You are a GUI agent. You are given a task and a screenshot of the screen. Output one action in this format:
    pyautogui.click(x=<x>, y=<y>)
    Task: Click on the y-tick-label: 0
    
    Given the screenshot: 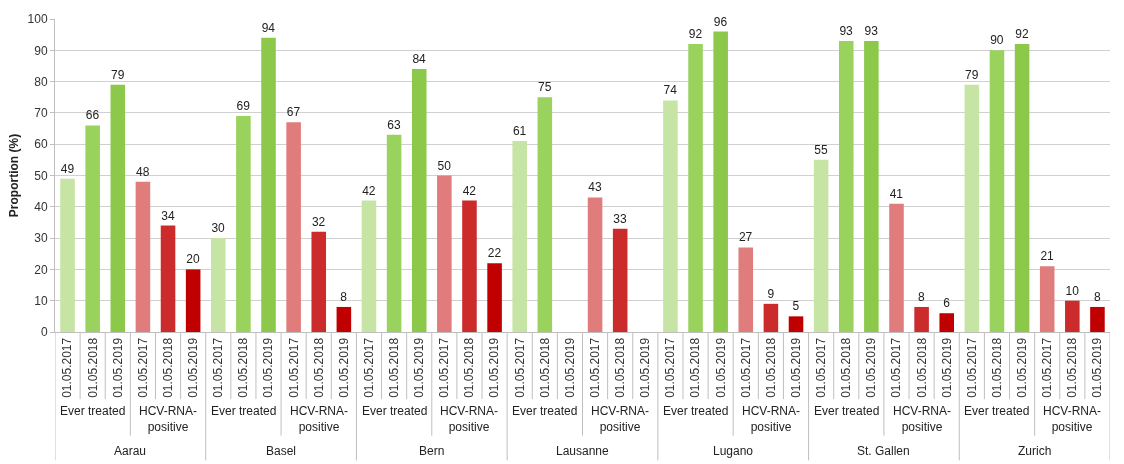 What is the action you would take?
    pyautogui.click(x=44, y=332)
    